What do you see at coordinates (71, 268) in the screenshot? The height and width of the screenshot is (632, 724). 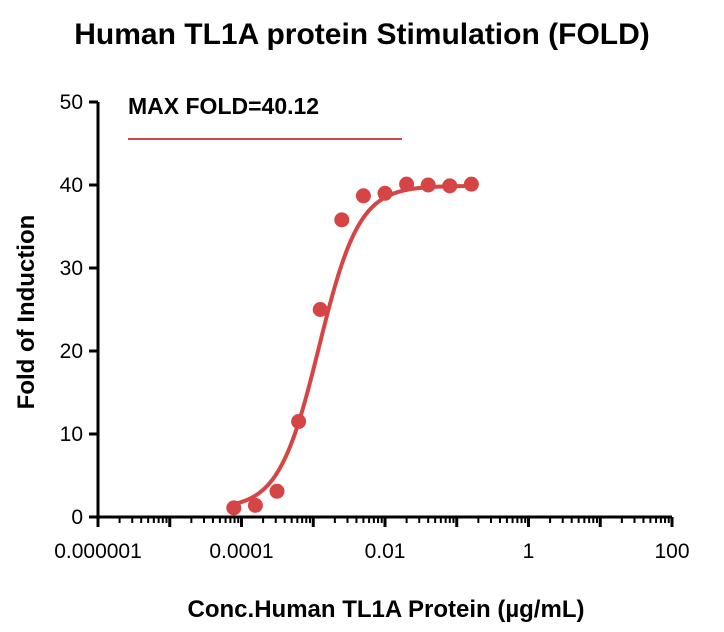 I see `y-tick-label: 30` at bounding box center [71, 268].